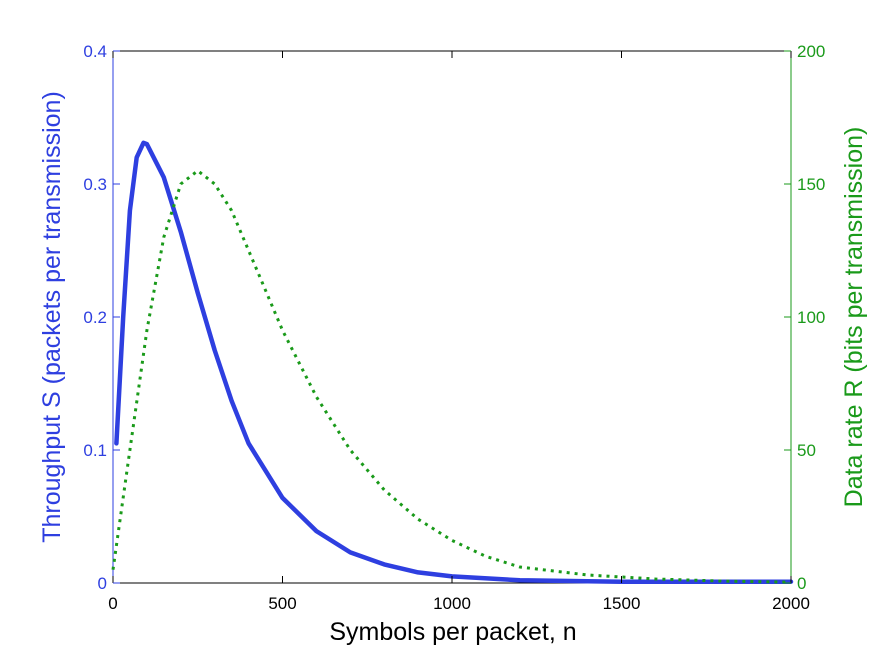  What do you see at coordinates (95, 317) in the screenshot?
I see `left-y-tick-label: 0.2` at bounding box center [95, 317].